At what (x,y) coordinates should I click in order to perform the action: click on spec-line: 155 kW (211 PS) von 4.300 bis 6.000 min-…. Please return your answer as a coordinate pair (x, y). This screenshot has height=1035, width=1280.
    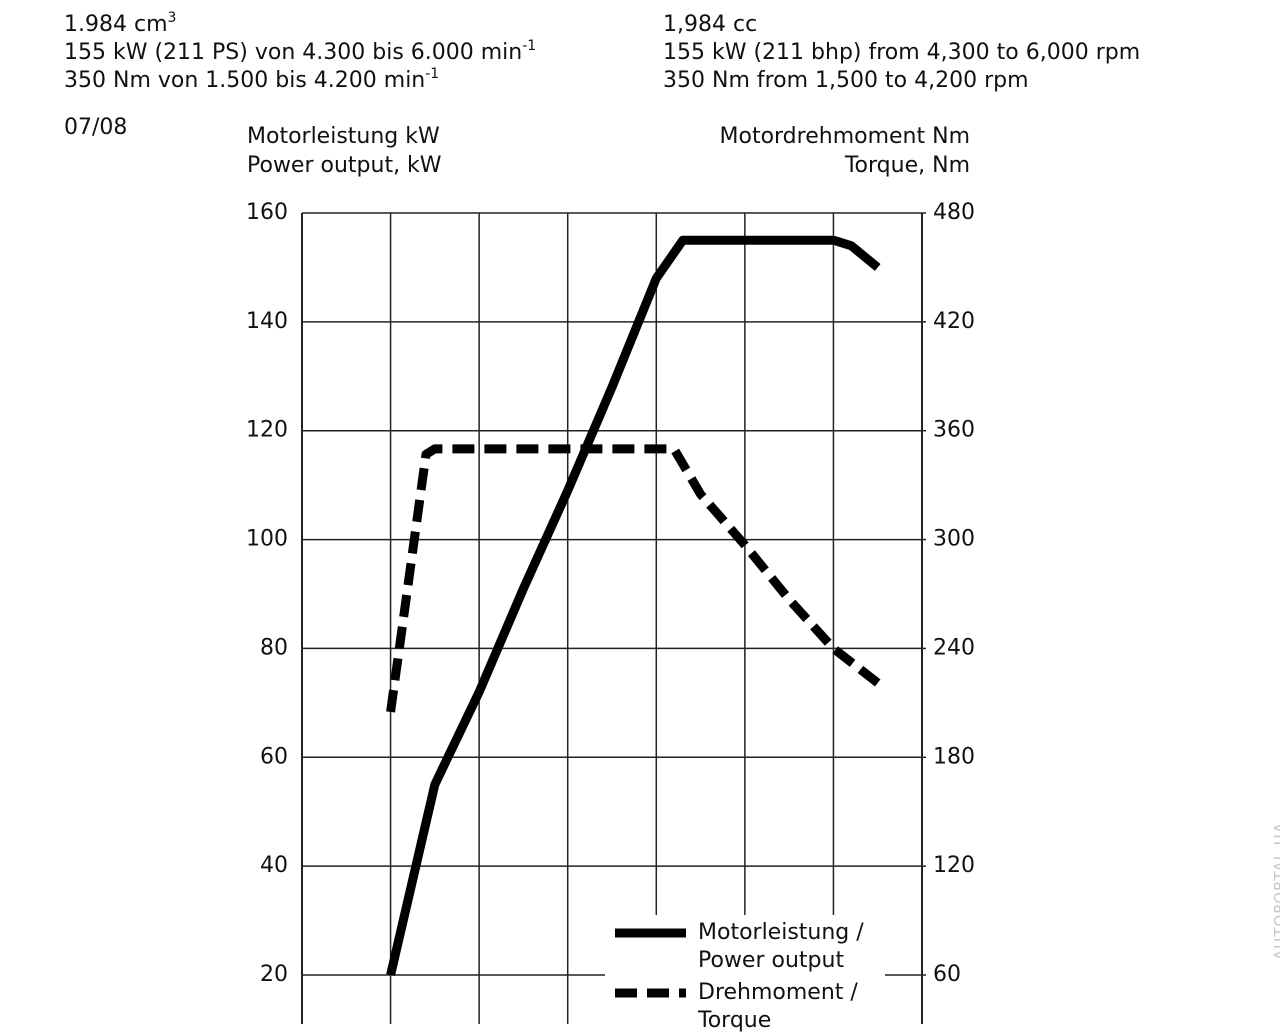
    Looking at the image, I should click on (300, 53).